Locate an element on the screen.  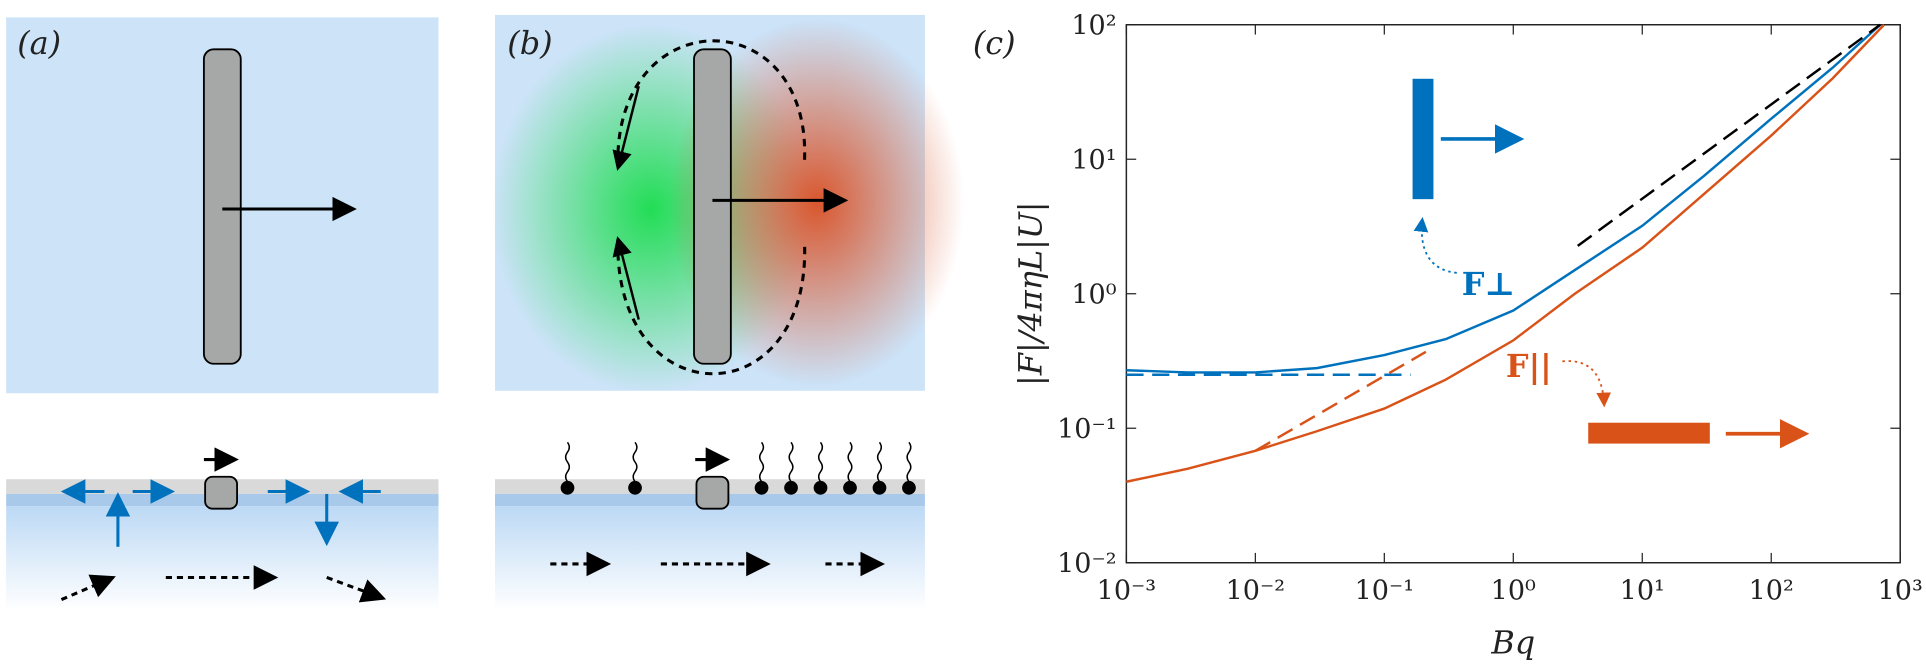
x-tick-label: 10³ is located at coordinates (1900, 591).